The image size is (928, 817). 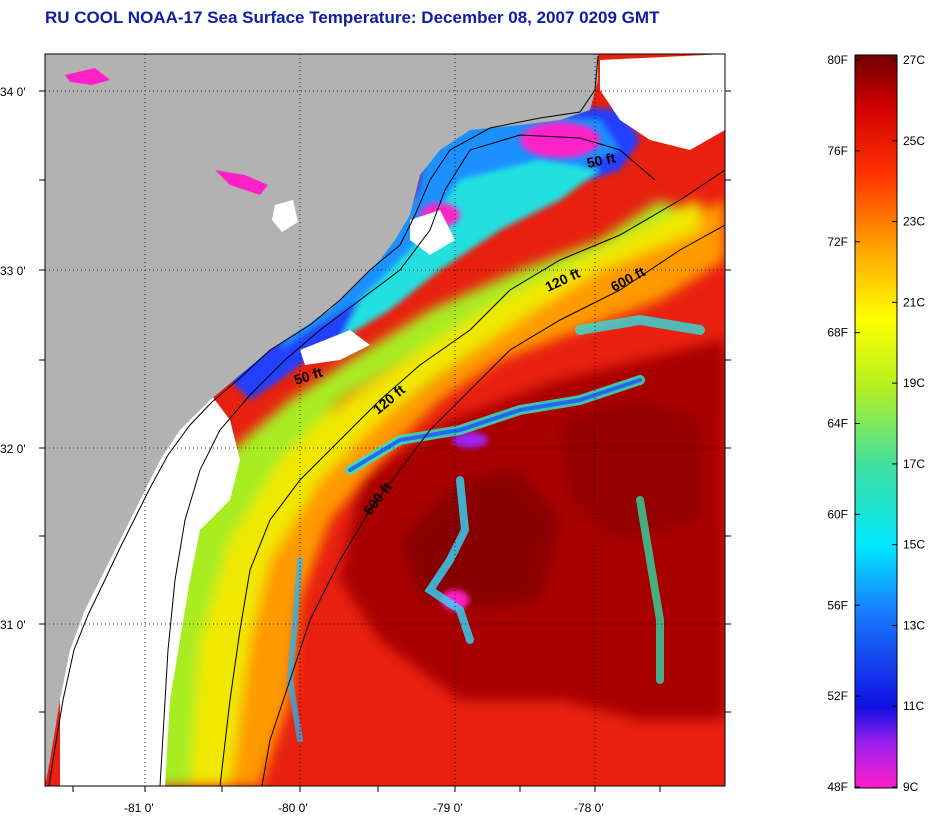 What do you see at coordinates (911, 787) in the screenshot?
I see `colorbar-c-label: 9C` at bounding box center [911, 787].